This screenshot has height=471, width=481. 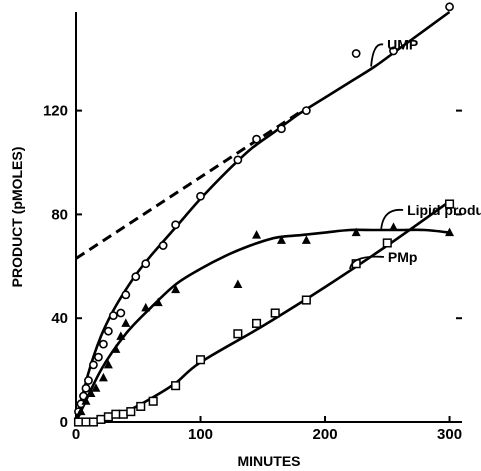 What do you see at coordinates (59, 318) in the screenshot?
I see `y-tick-label: 40` at bounding box center [59, 318].